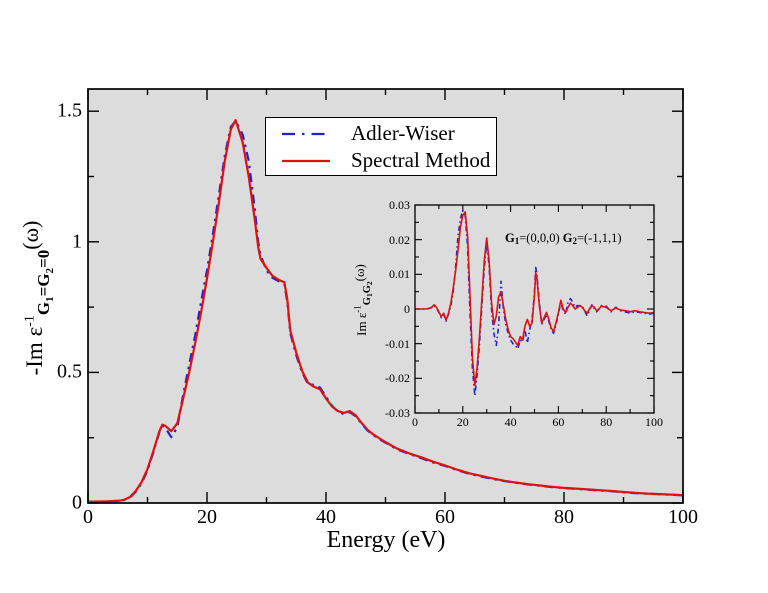  Describe the element at coordinates (50, 299) in the screenshot. I see `g1-index: 1` at that location.